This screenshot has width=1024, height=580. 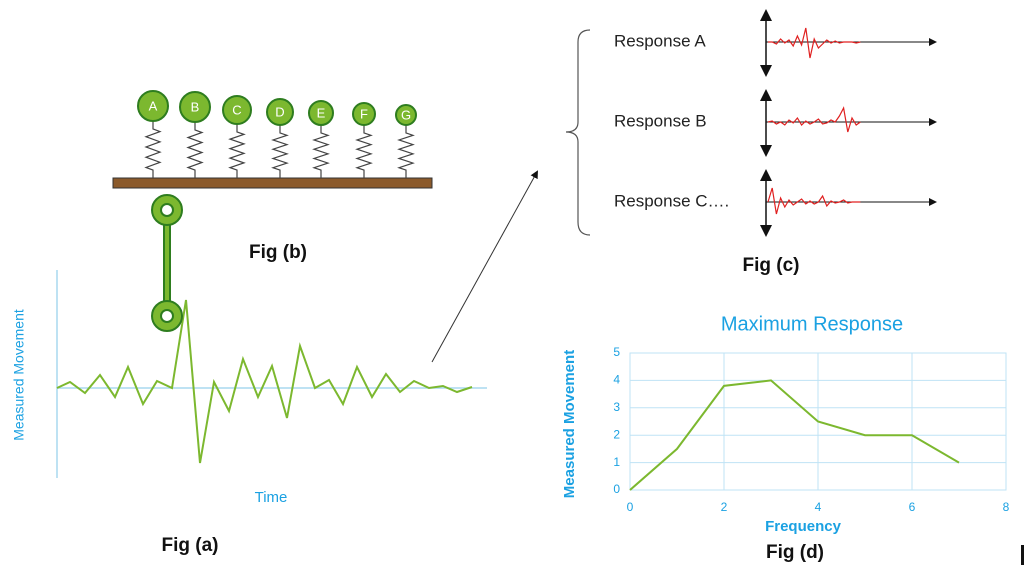 I want to click on x-tick-label: 4, so click(x=818, y=507).